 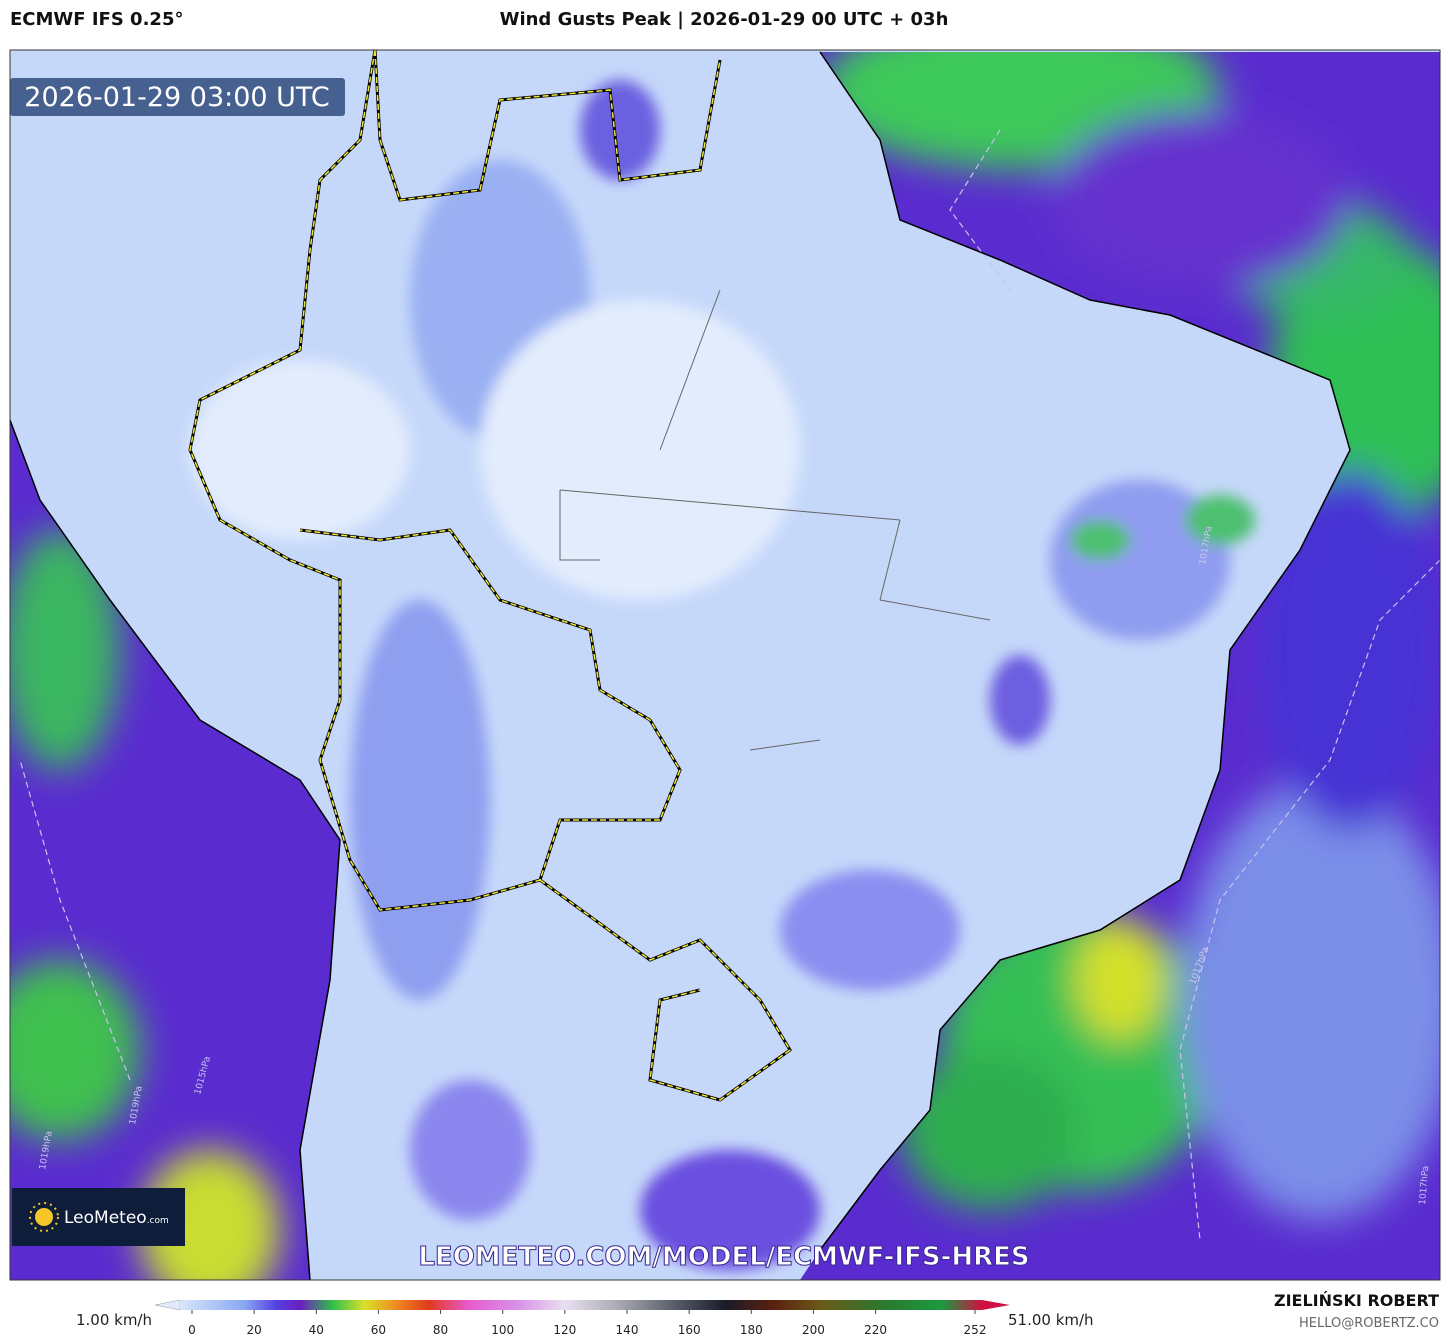 I want to click on time-box, so click(x=177, y=97).